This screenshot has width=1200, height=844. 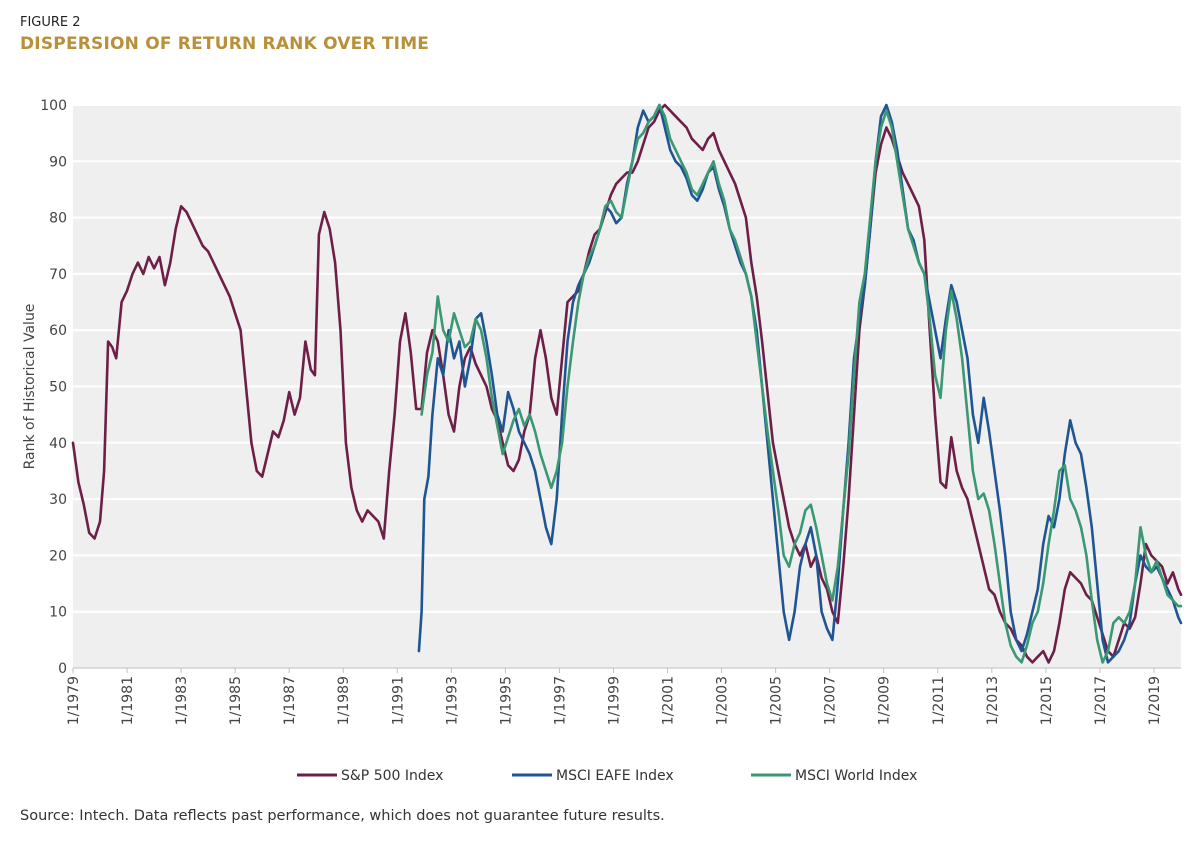 I want to click on x-tick-label: 1/1991, so click(x=398, y=700).